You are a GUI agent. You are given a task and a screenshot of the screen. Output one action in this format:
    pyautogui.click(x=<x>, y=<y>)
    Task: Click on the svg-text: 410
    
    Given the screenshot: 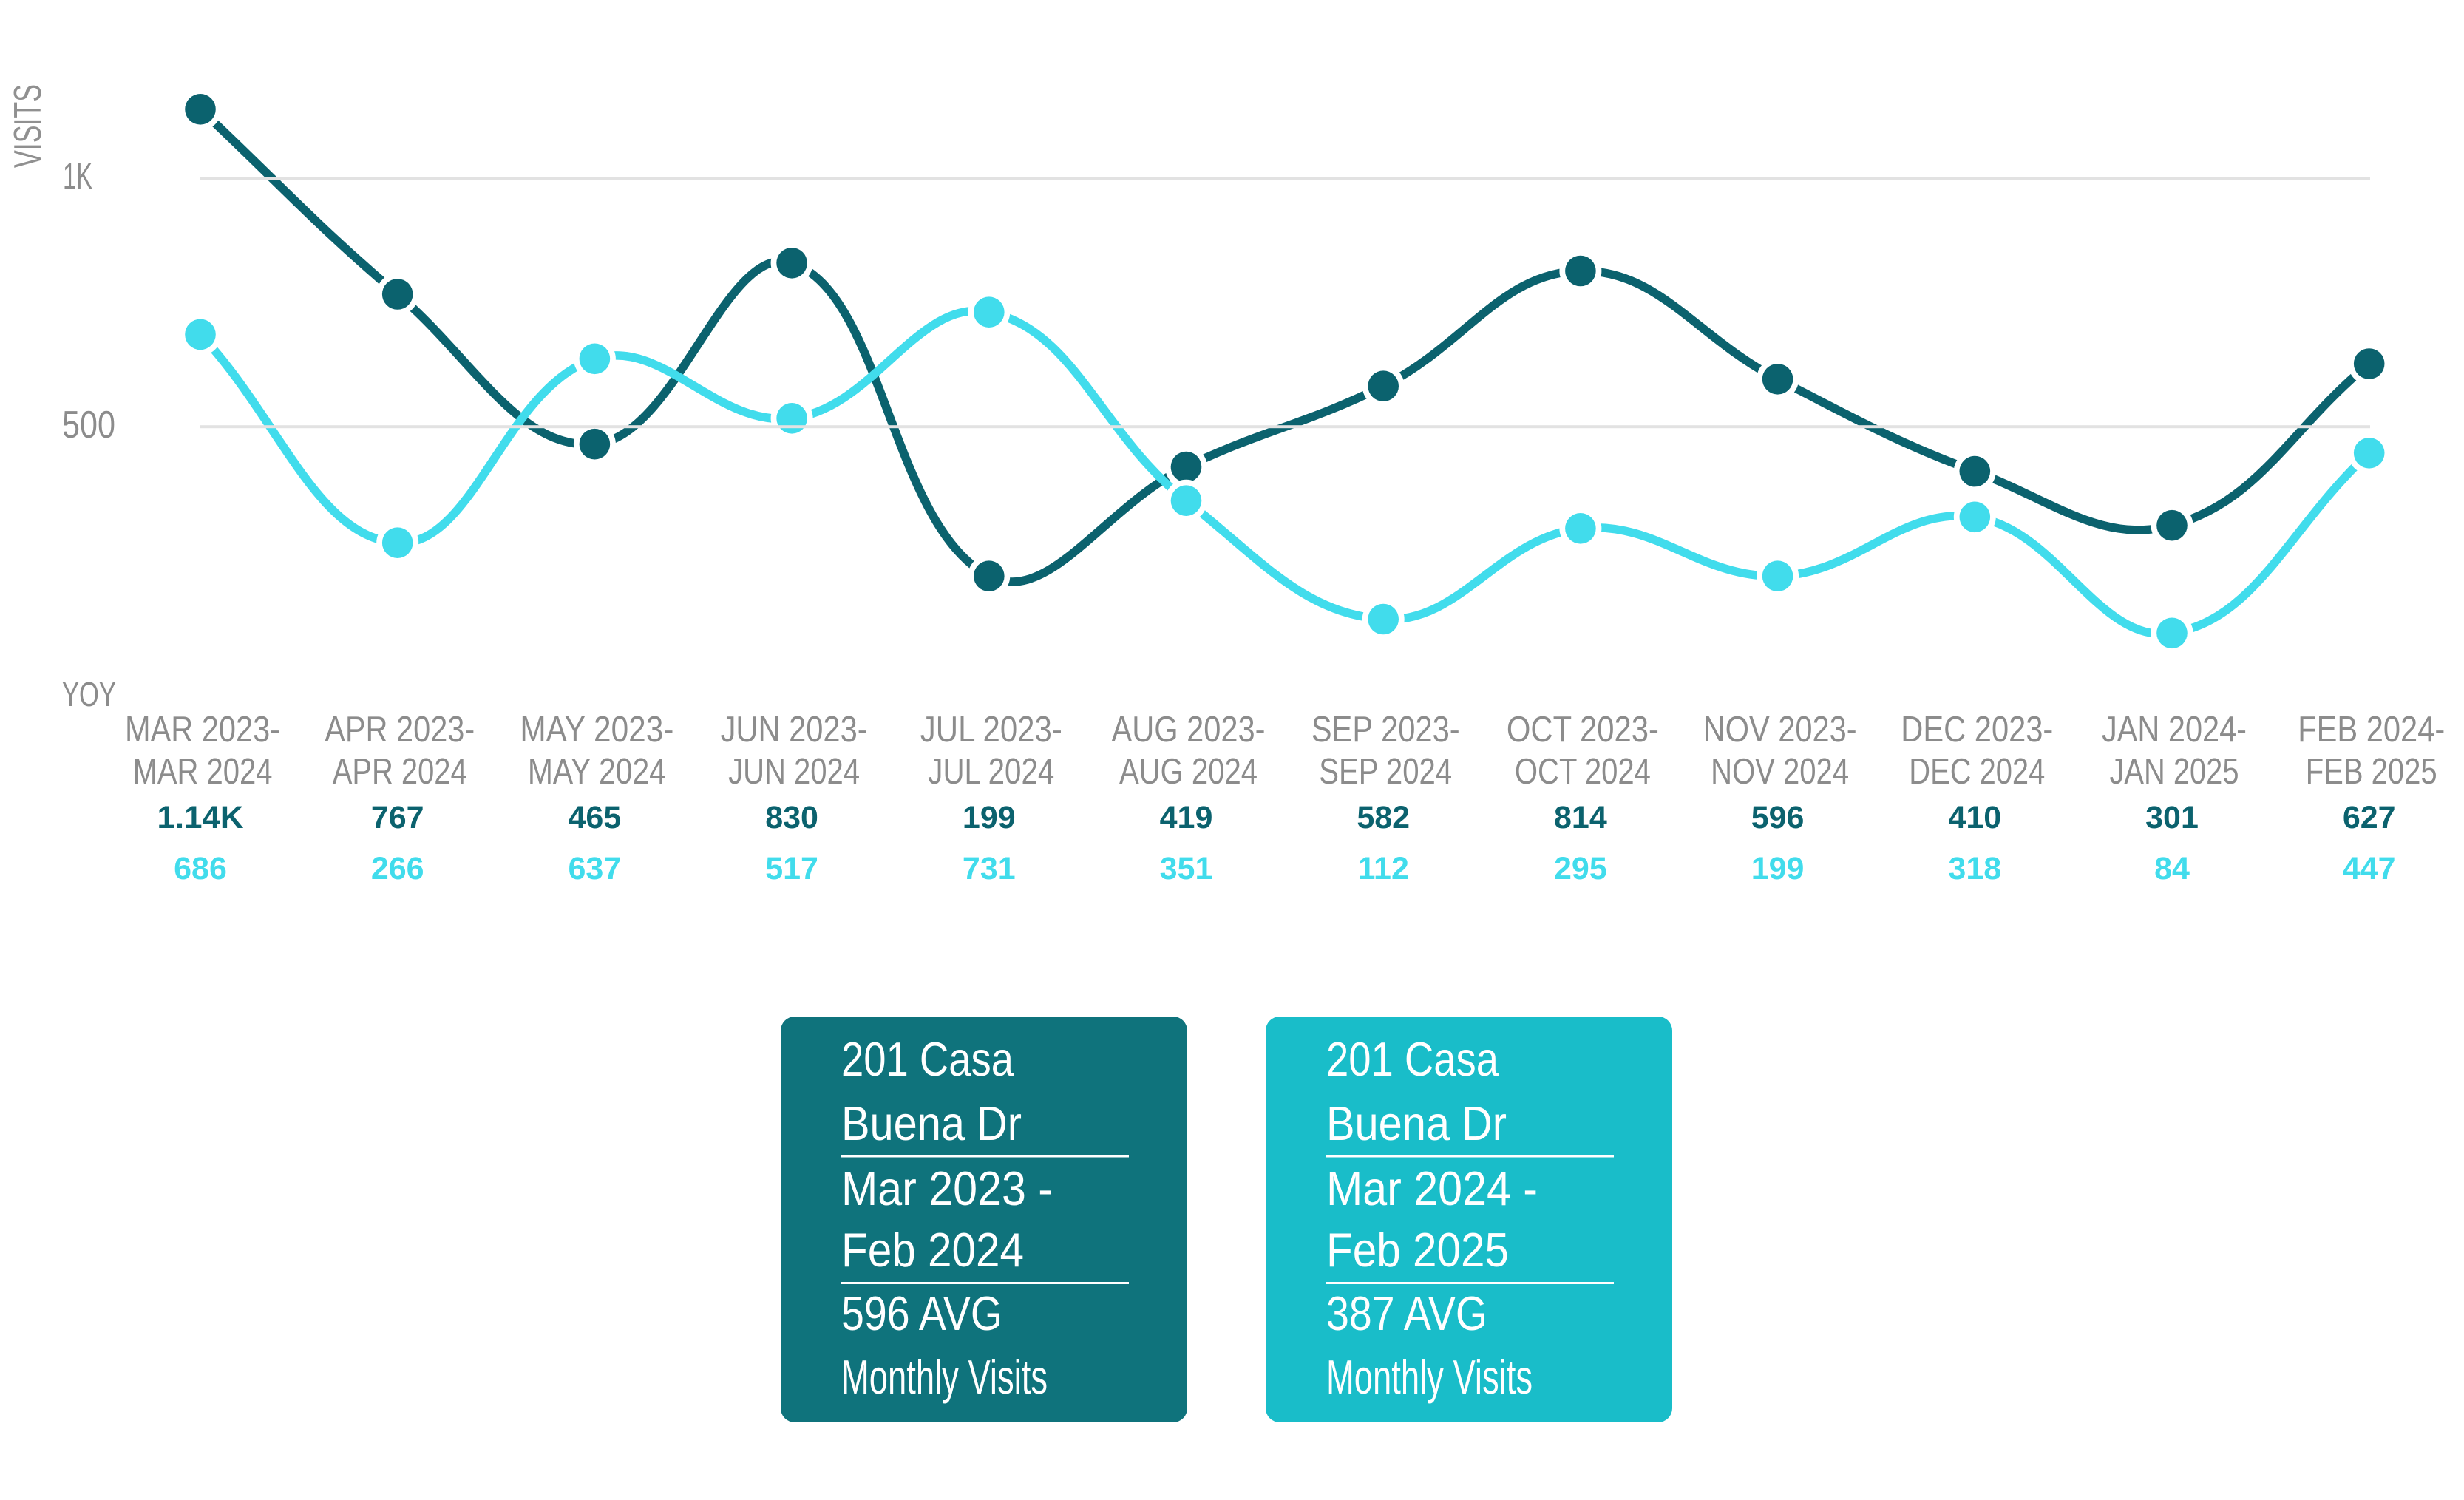 What is the action you would take?
    pyautogui.click(x=1974, y=818)
    